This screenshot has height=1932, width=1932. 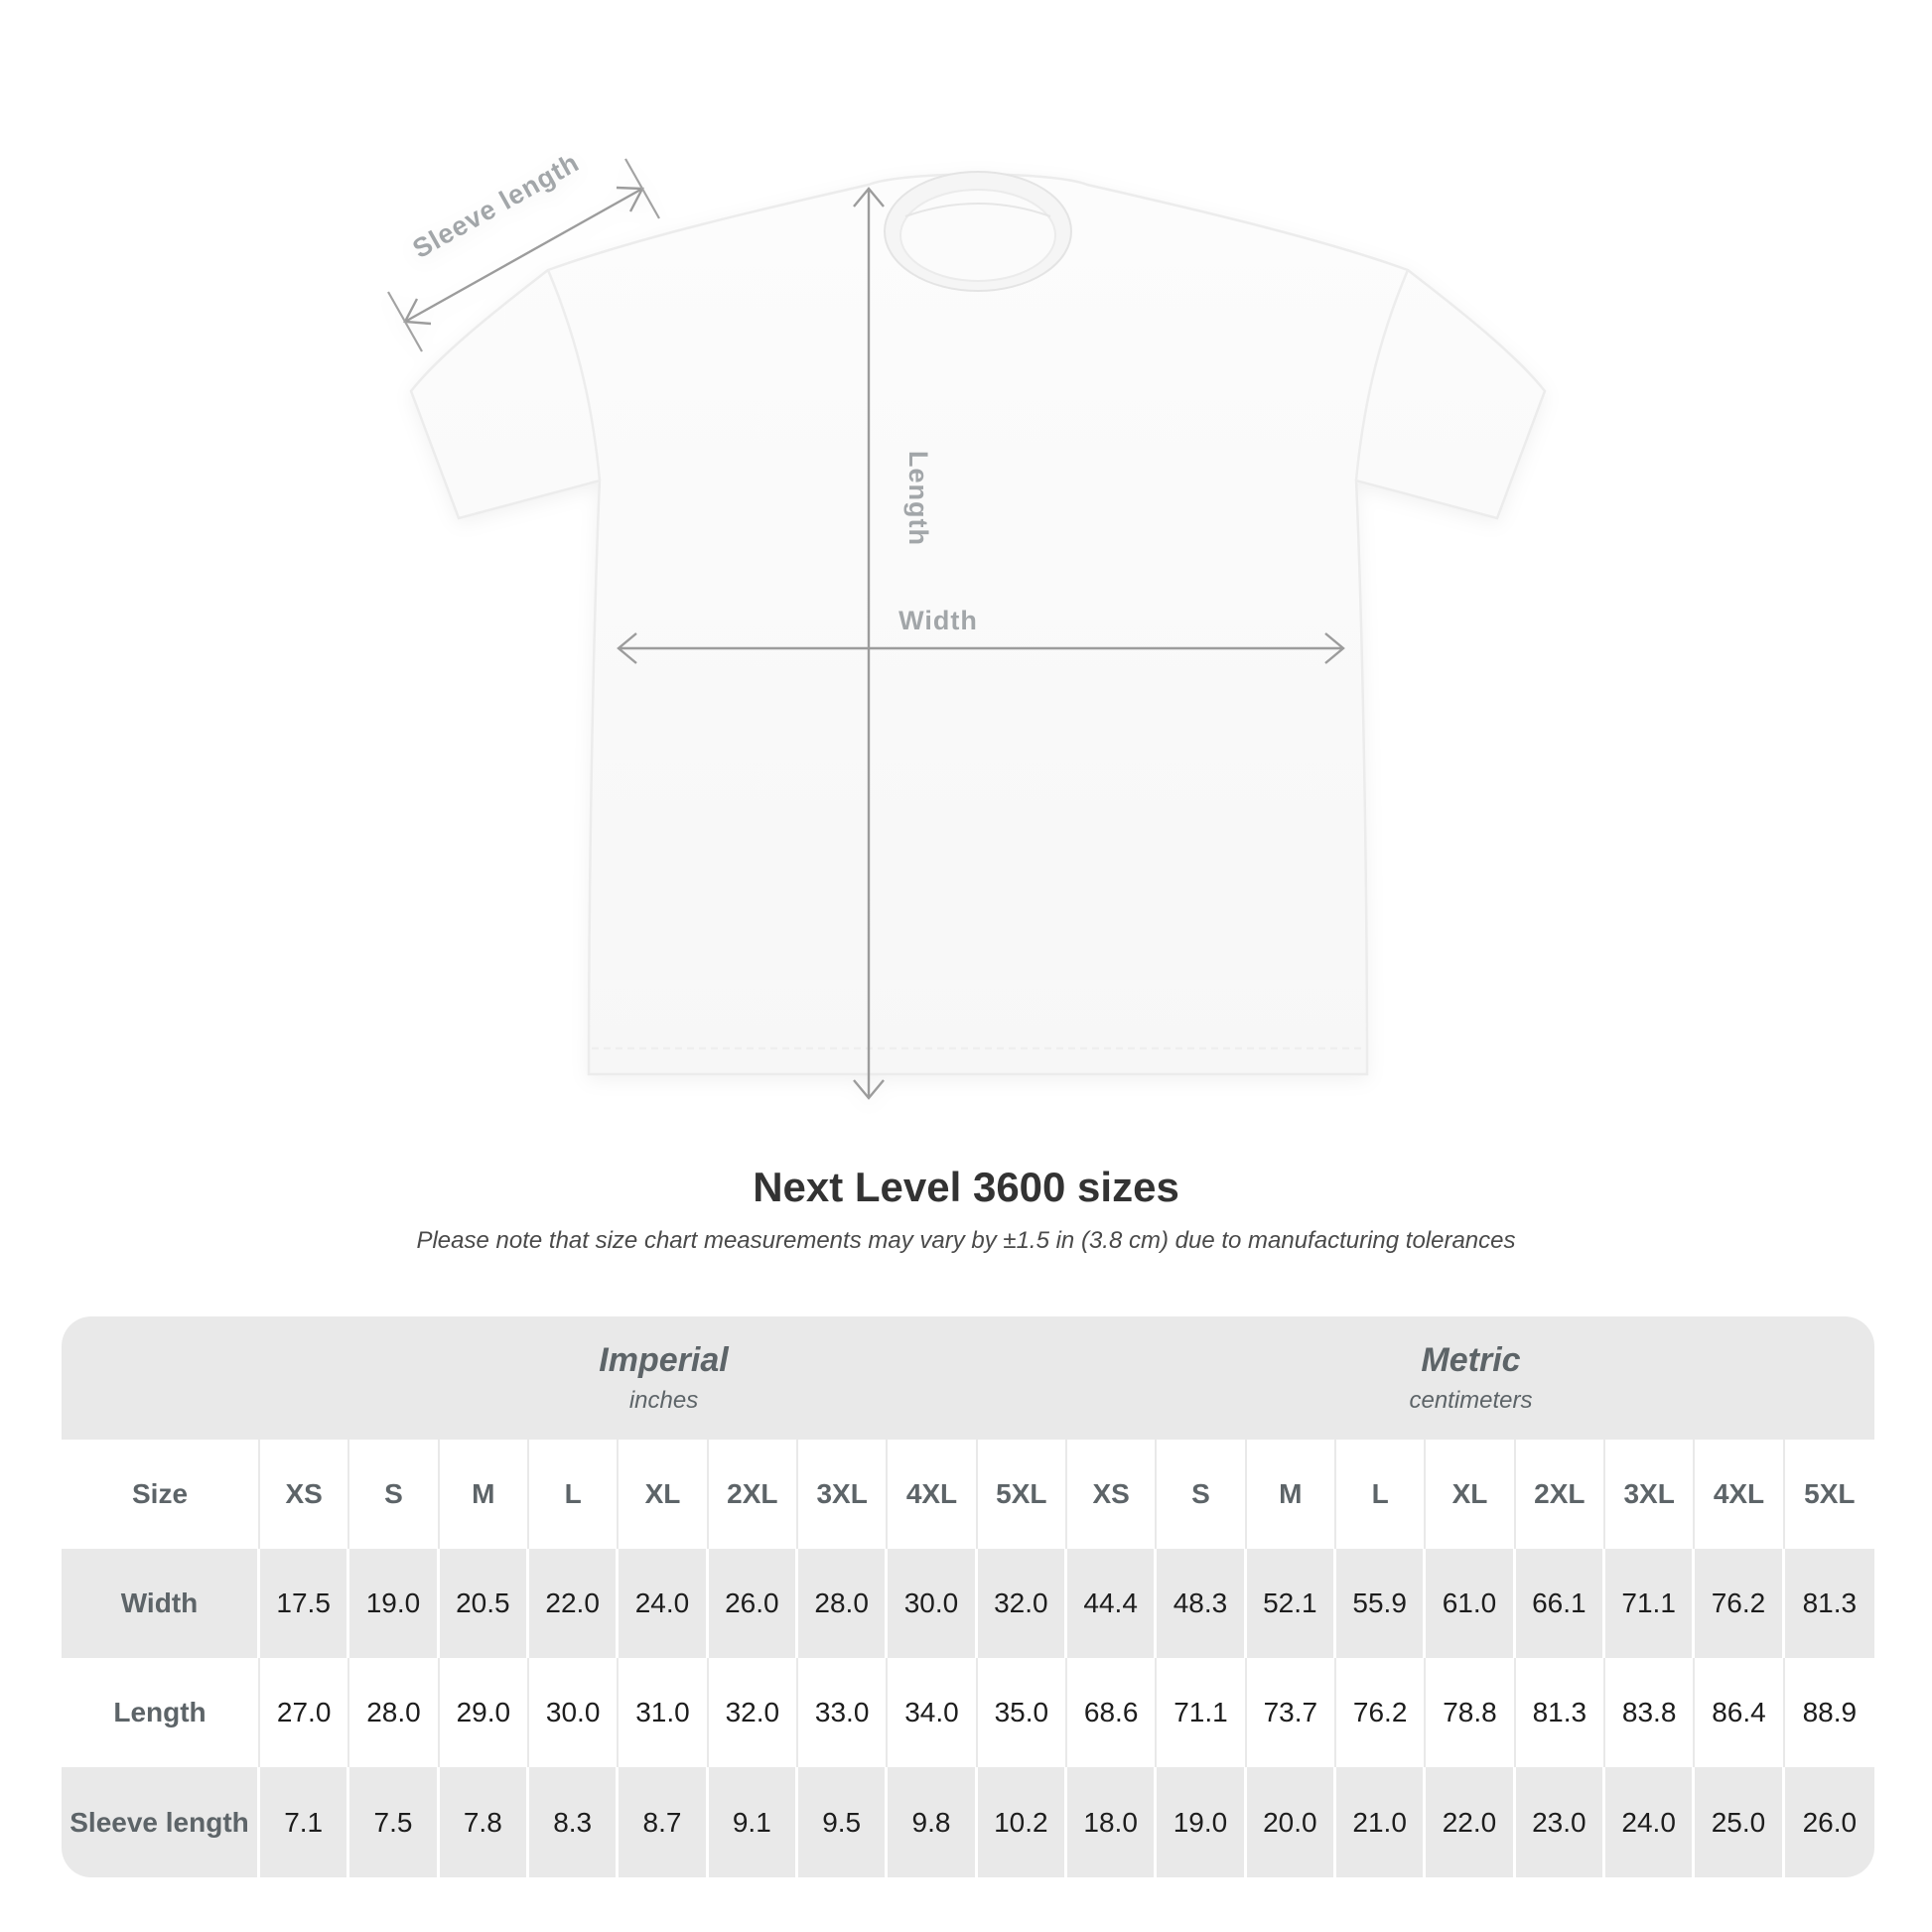 I want to click on measurement-value-cell: 7.5, so click(x=395, y=1822).